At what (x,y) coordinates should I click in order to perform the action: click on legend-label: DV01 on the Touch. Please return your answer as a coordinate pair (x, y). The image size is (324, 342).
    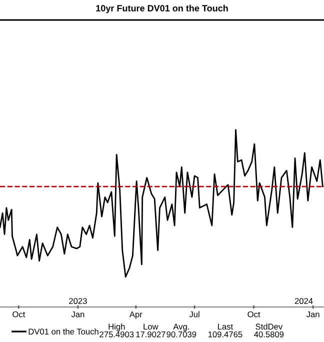
    Looking at the image, I should click on (63, 331).